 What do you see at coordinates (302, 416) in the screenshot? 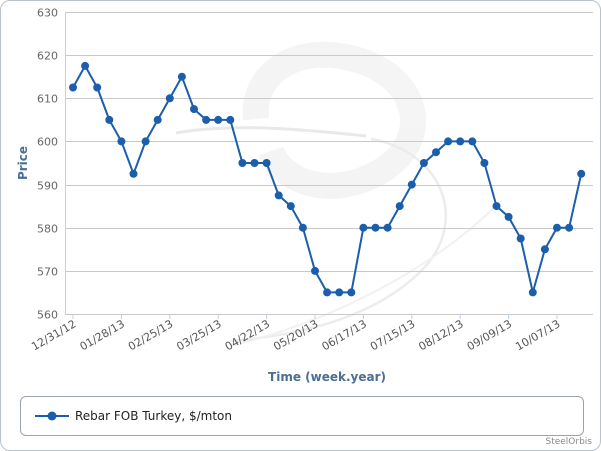
I see `legend: Rebar FOB Turkey, $/mton` at bounding box center [302, 416].